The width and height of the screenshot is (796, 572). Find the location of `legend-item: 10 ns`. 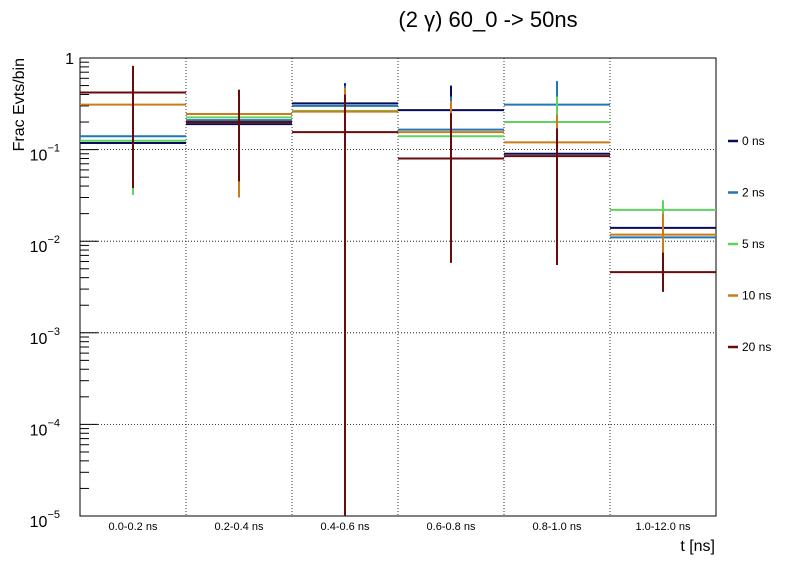

legend-item: 10 ns is located at coordinates (749, 296).